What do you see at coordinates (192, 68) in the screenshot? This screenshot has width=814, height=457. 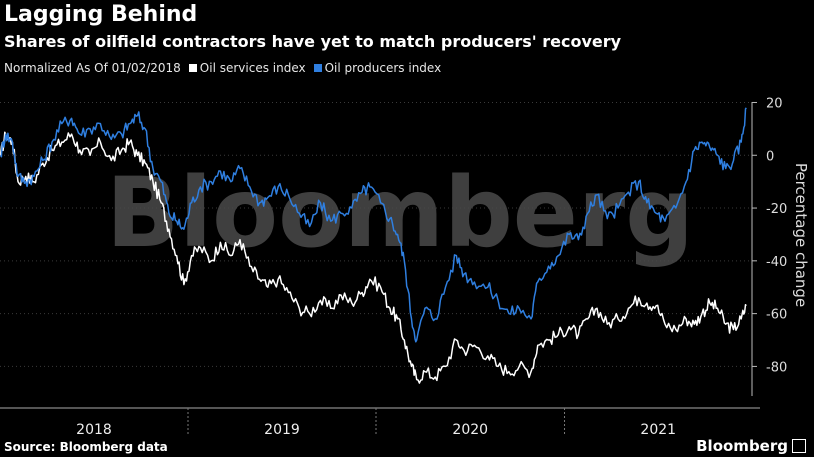 I see `legend-swatch-services` at bounding box center [192, 68].